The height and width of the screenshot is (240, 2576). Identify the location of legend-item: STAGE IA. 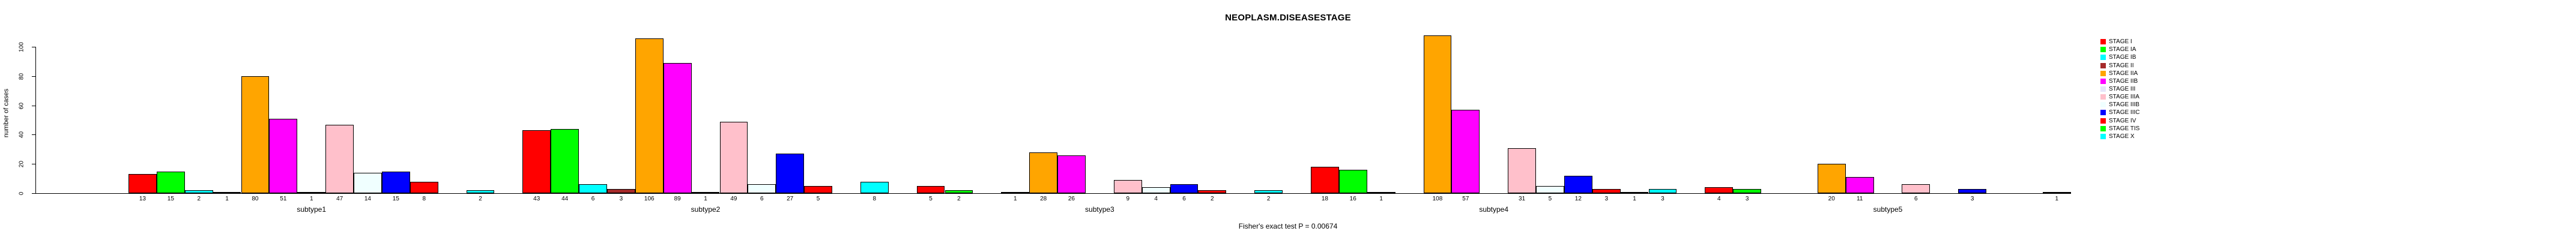
(2127, 50).